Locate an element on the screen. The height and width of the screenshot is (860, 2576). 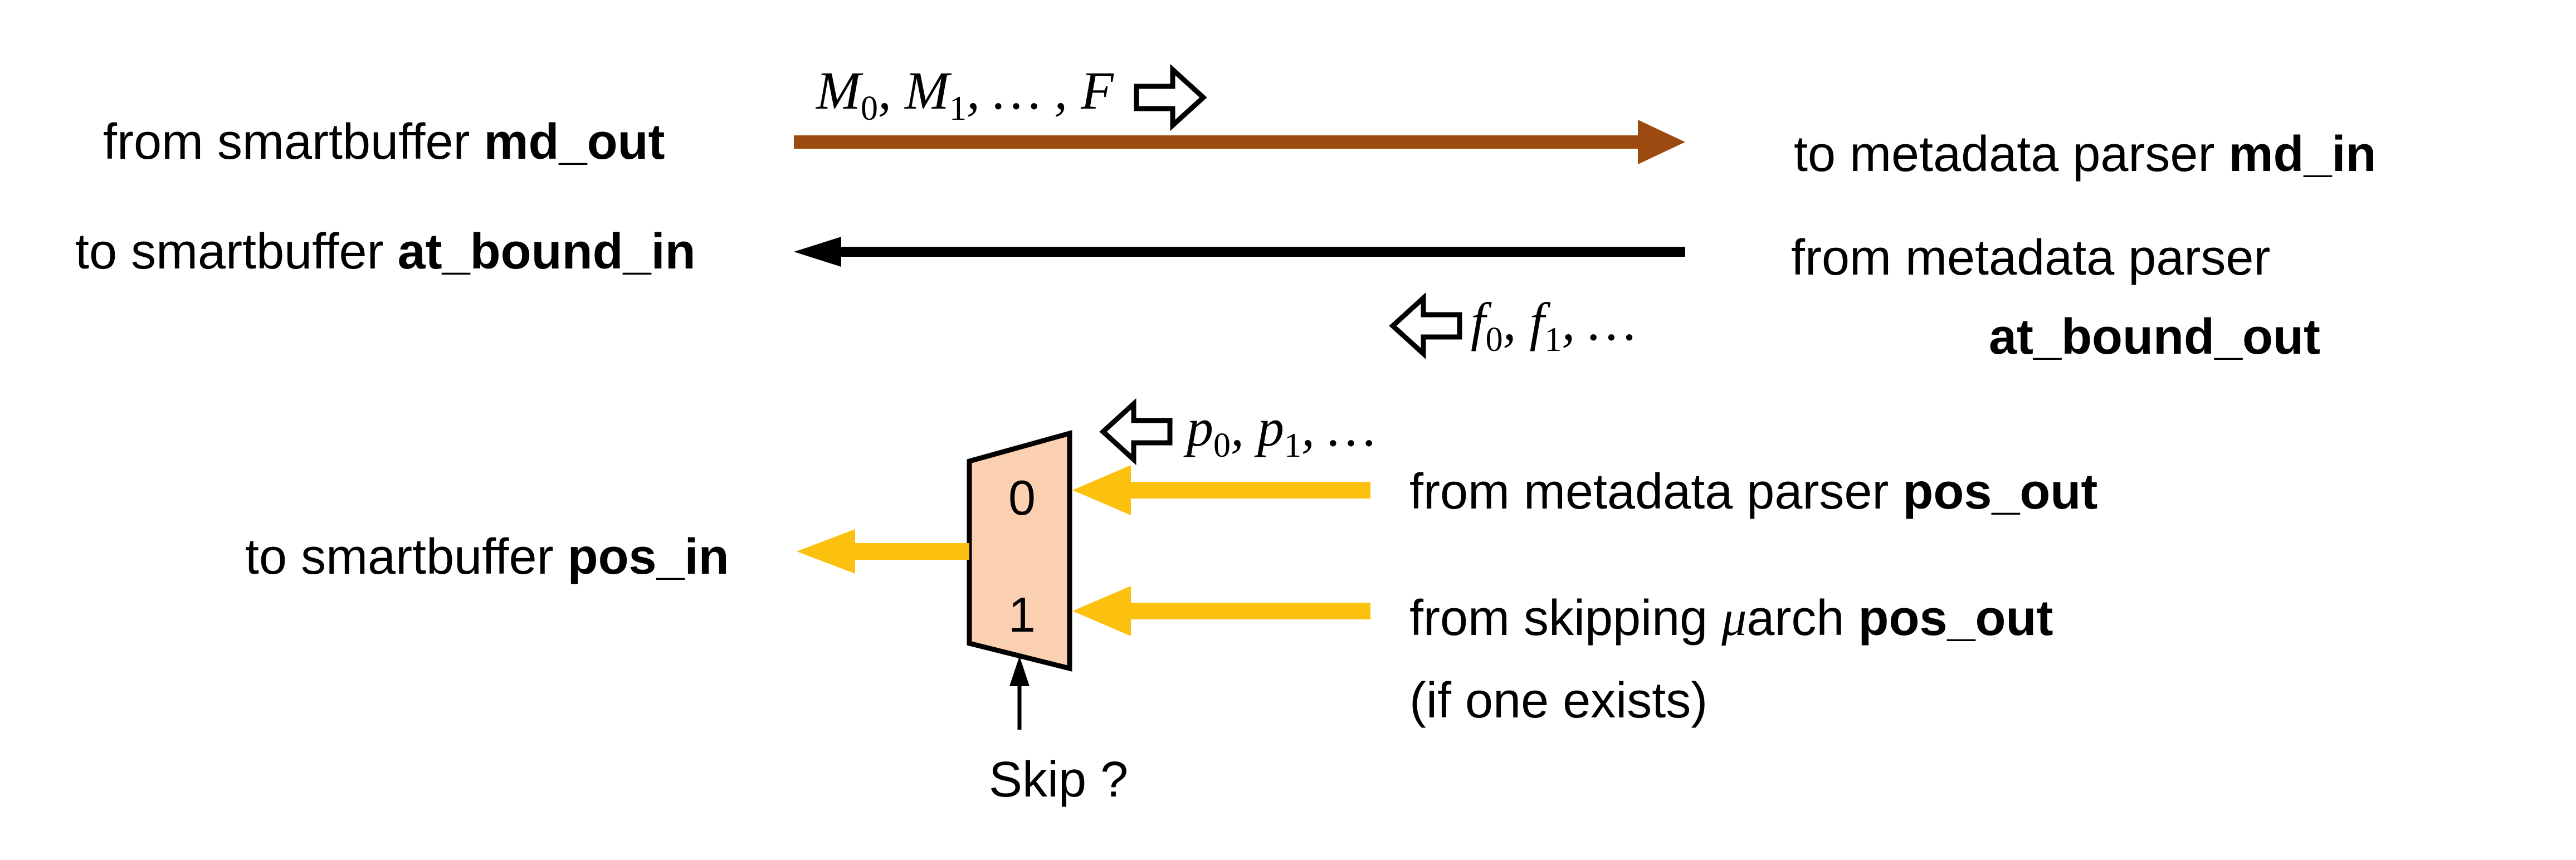
mux-select-label: Skip ? is located at coordinates (1059, 780).